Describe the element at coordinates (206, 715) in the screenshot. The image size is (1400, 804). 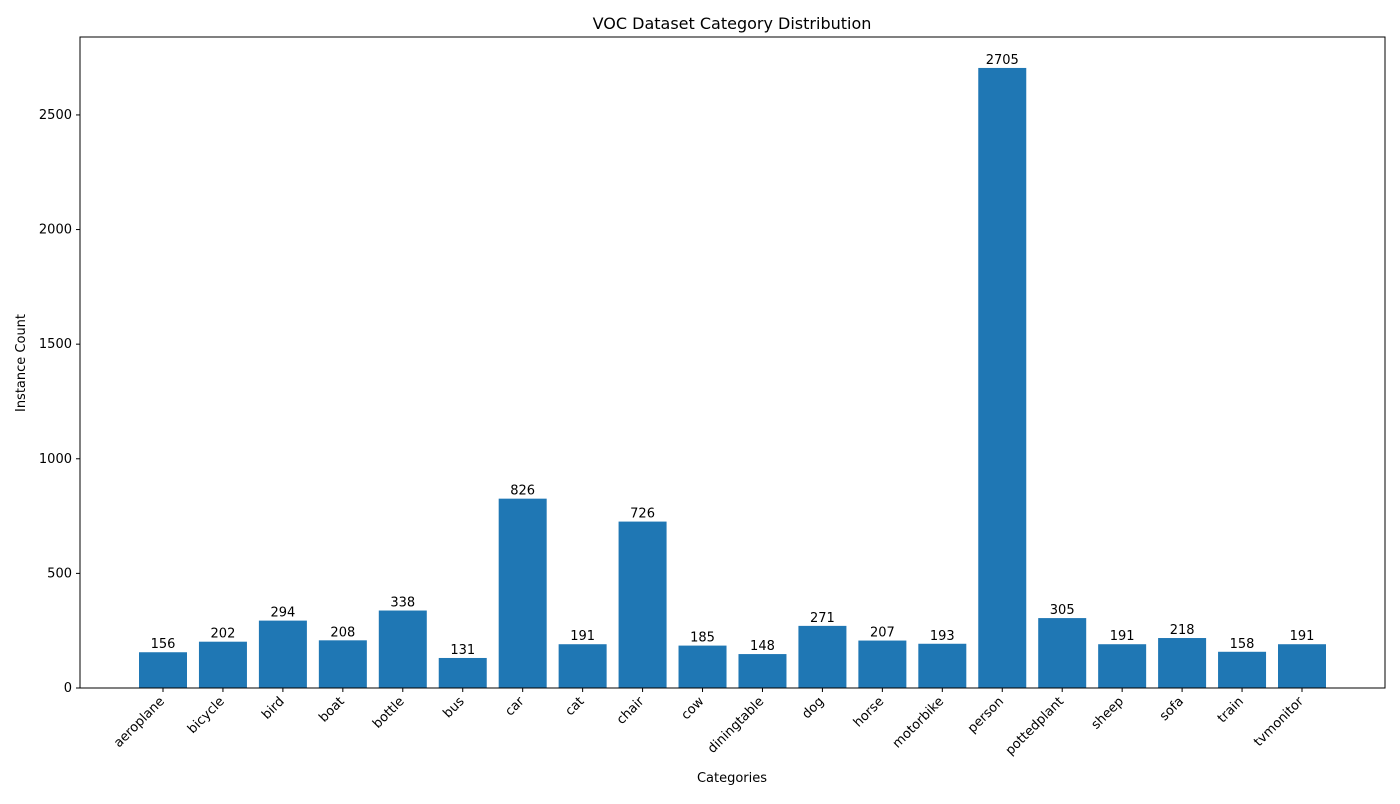
I see `x-tick-label-bicycle: bicycle` at that location.